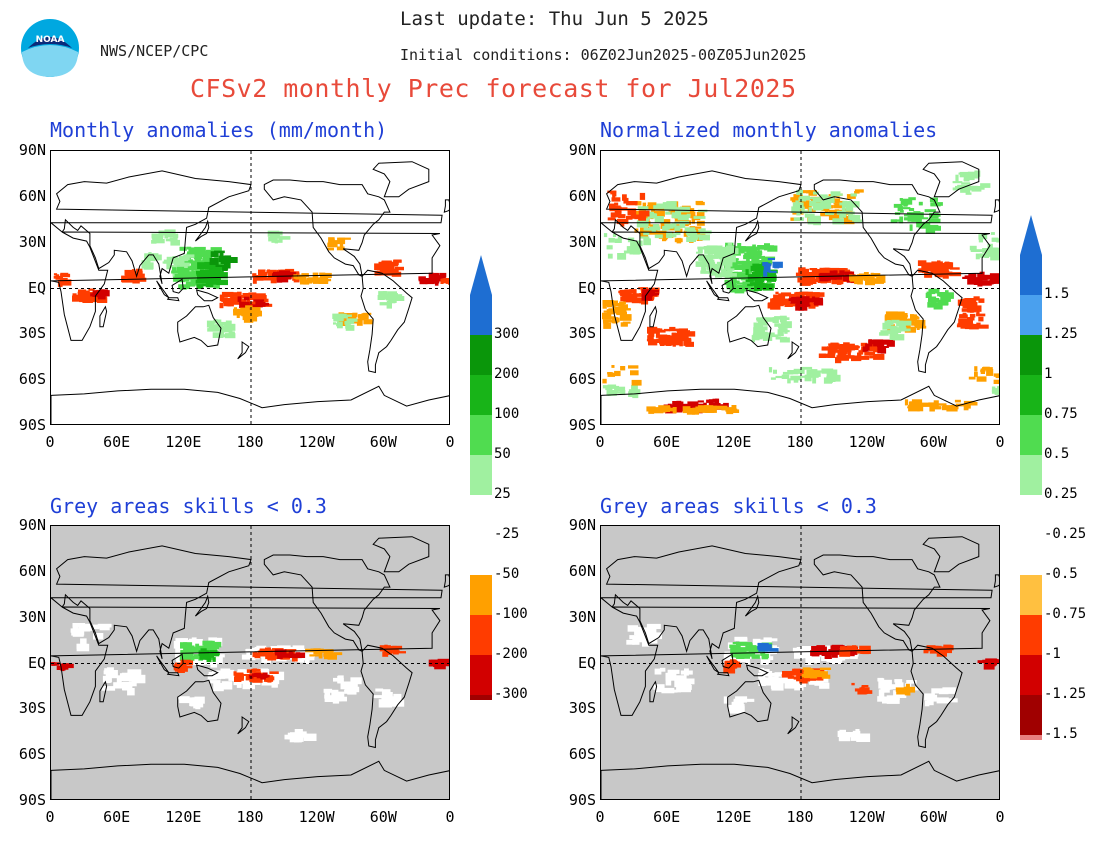  Describe the element at coordinates (1065, 614) in the screenshot. I see `colorbar-tick-label: -0.75` at that location.